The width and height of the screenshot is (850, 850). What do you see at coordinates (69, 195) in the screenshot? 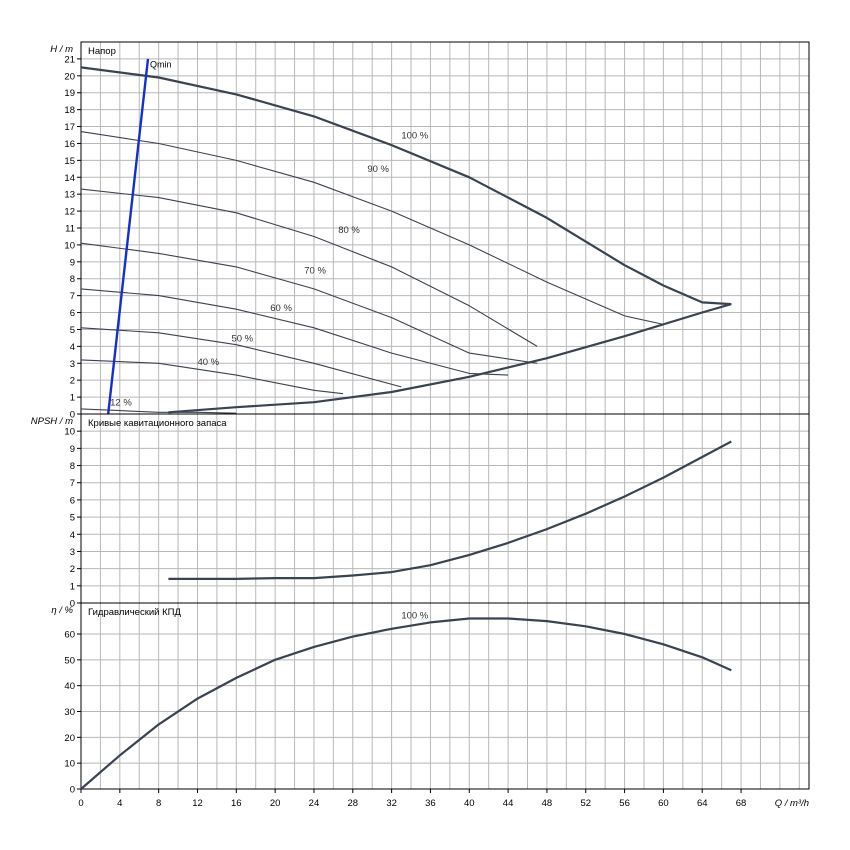
I see `y-tick-label: 13` at bounding box center [69, 195].